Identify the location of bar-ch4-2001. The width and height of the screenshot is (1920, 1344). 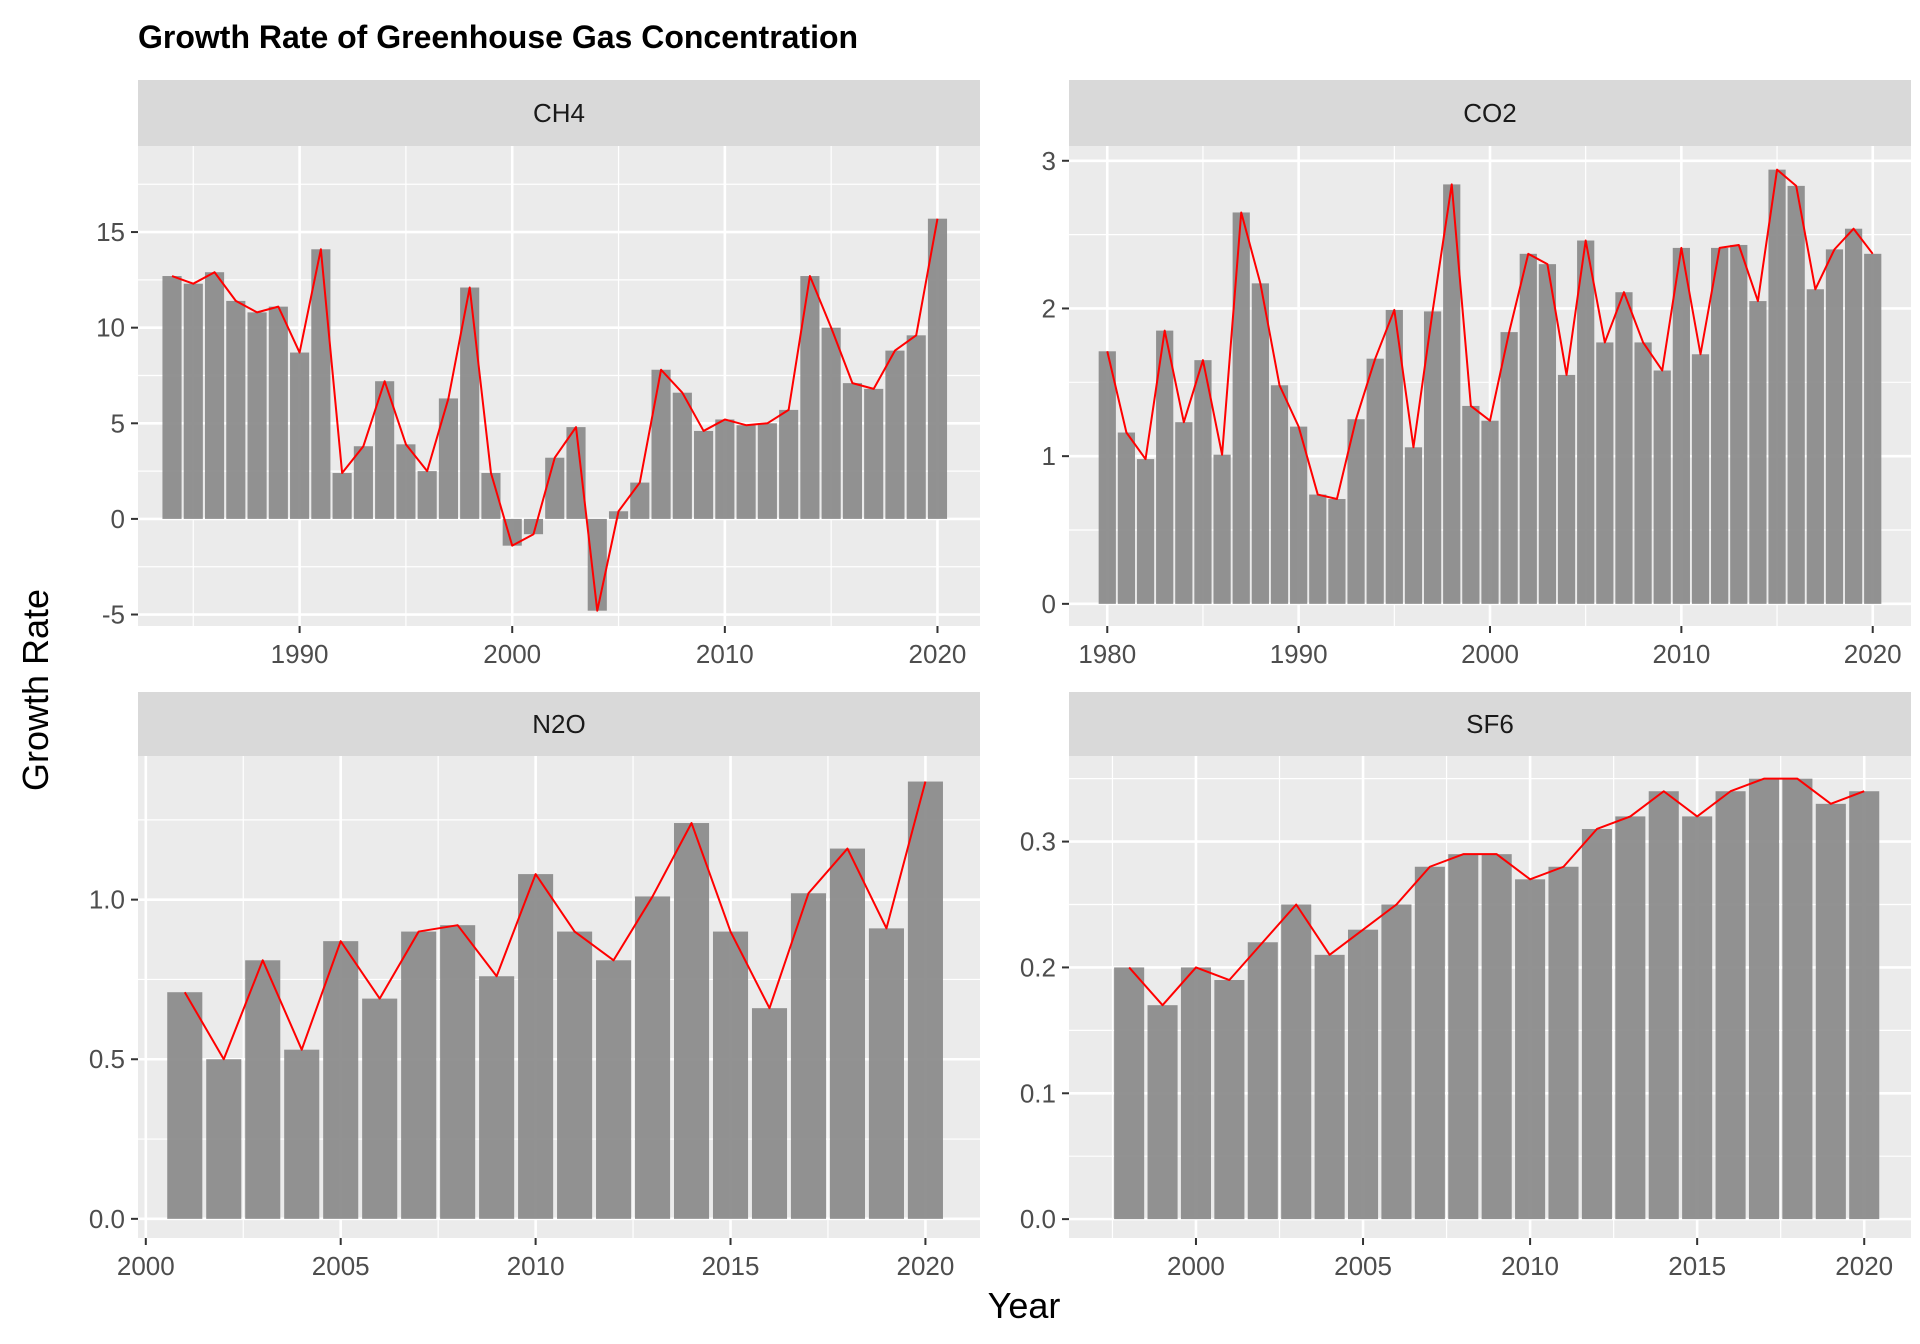
(533, 526).